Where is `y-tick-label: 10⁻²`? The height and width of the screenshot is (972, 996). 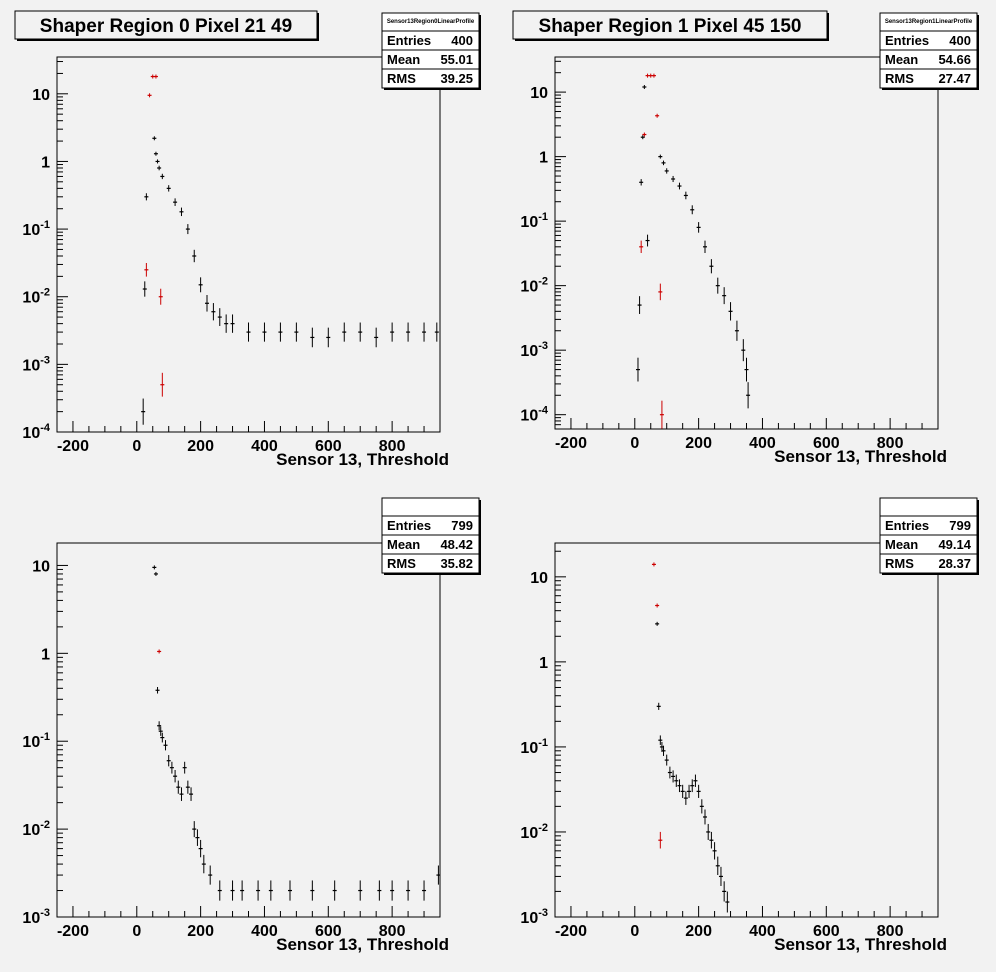
y-tick-label: 10⁻² is located at coordinates (36, 297).